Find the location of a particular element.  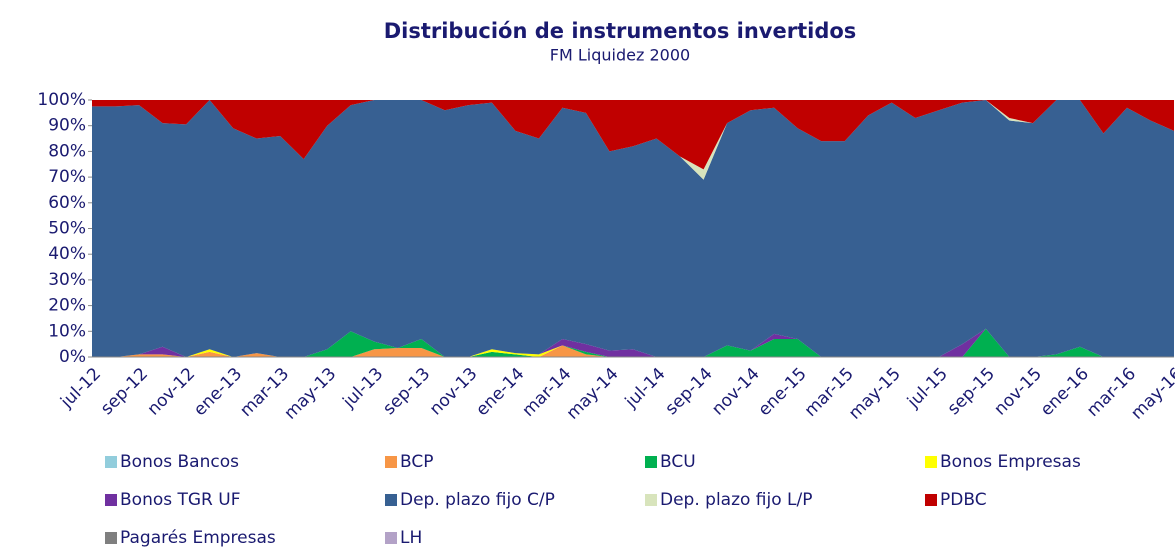

legend-label: LH is located at coordinates (411, 538).